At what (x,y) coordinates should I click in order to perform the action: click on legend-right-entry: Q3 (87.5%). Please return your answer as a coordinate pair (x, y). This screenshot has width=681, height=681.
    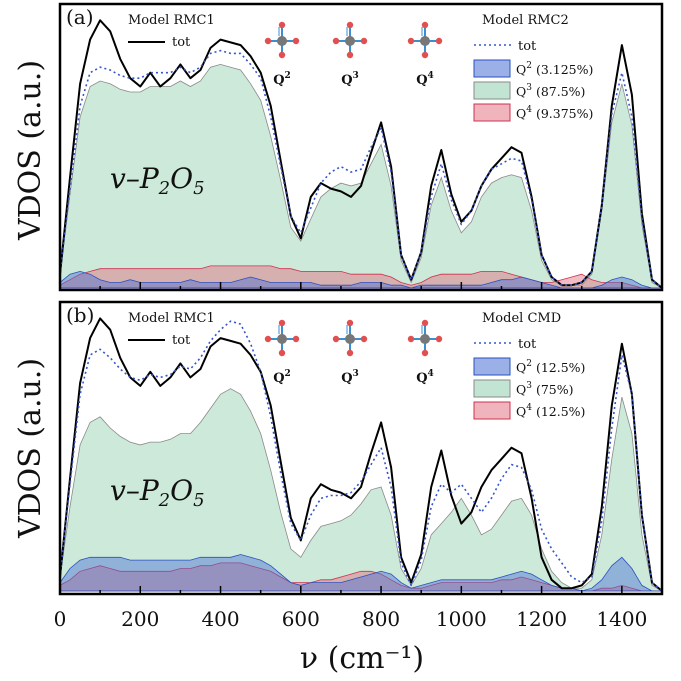
    Looking at the image, I should click on (550, 91).